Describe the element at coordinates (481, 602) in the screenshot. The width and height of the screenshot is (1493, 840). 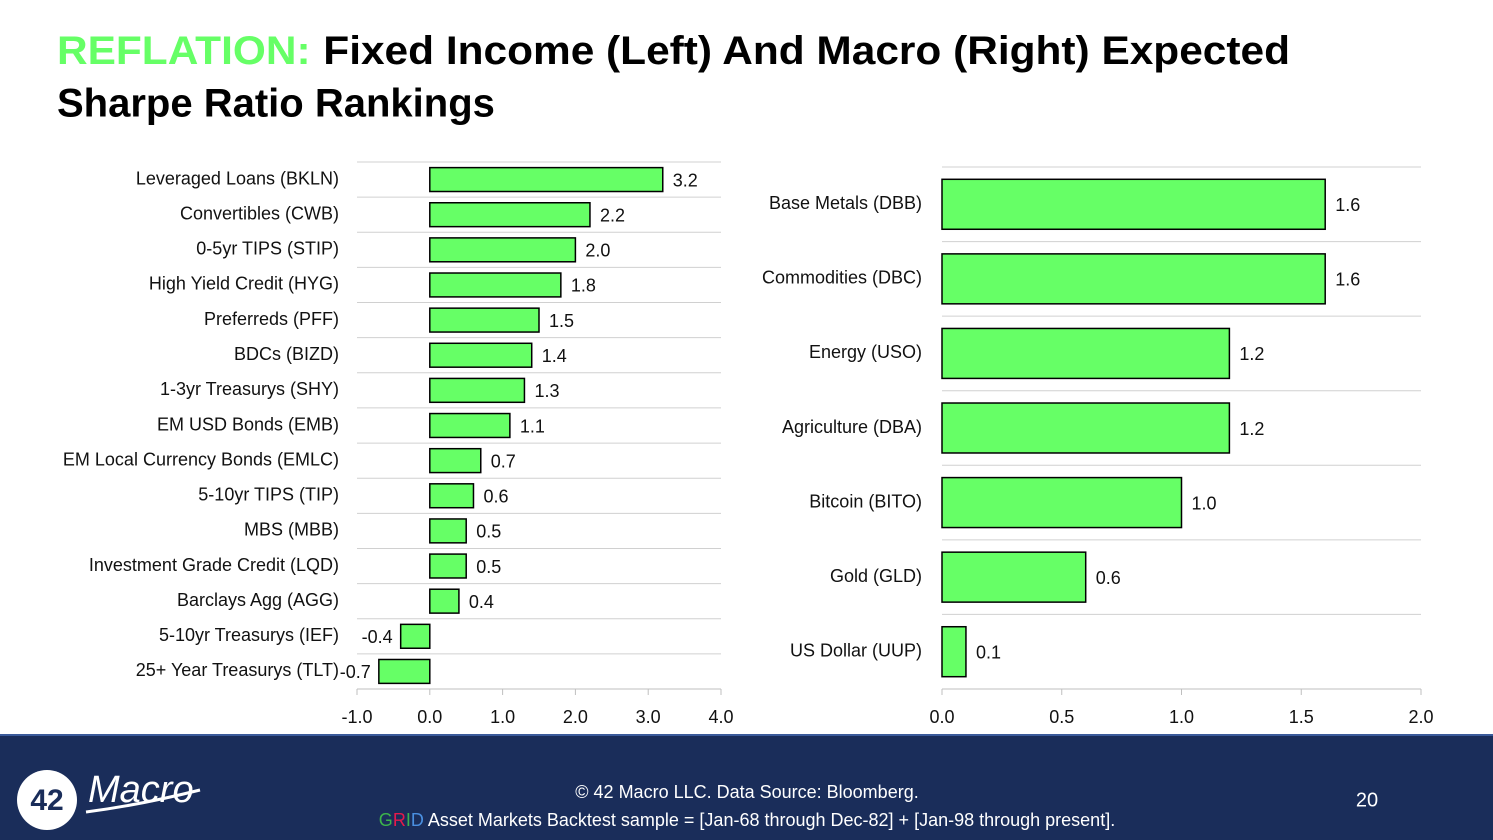
I see `value-label: 0.4` at that location.